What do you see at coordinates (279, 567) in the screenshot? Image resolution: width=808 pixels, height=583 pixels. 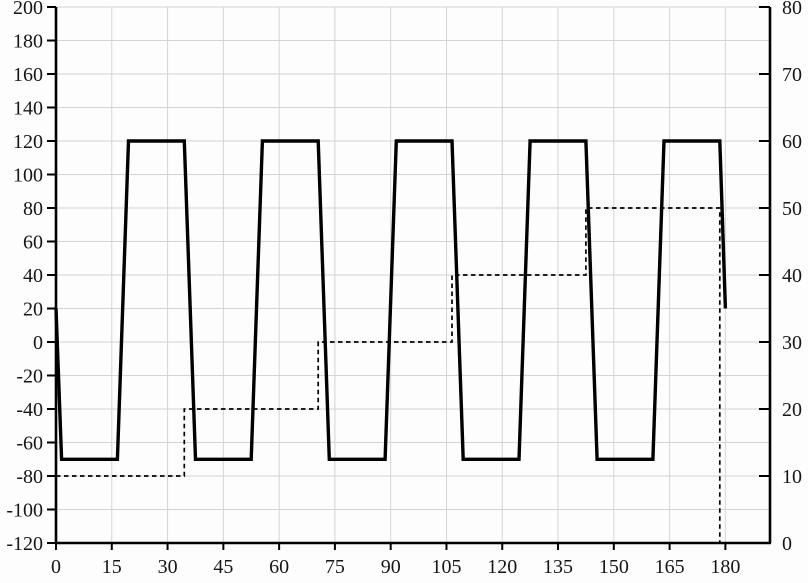 I see `x-tick-label: 60` at bounding box center [279, 567].